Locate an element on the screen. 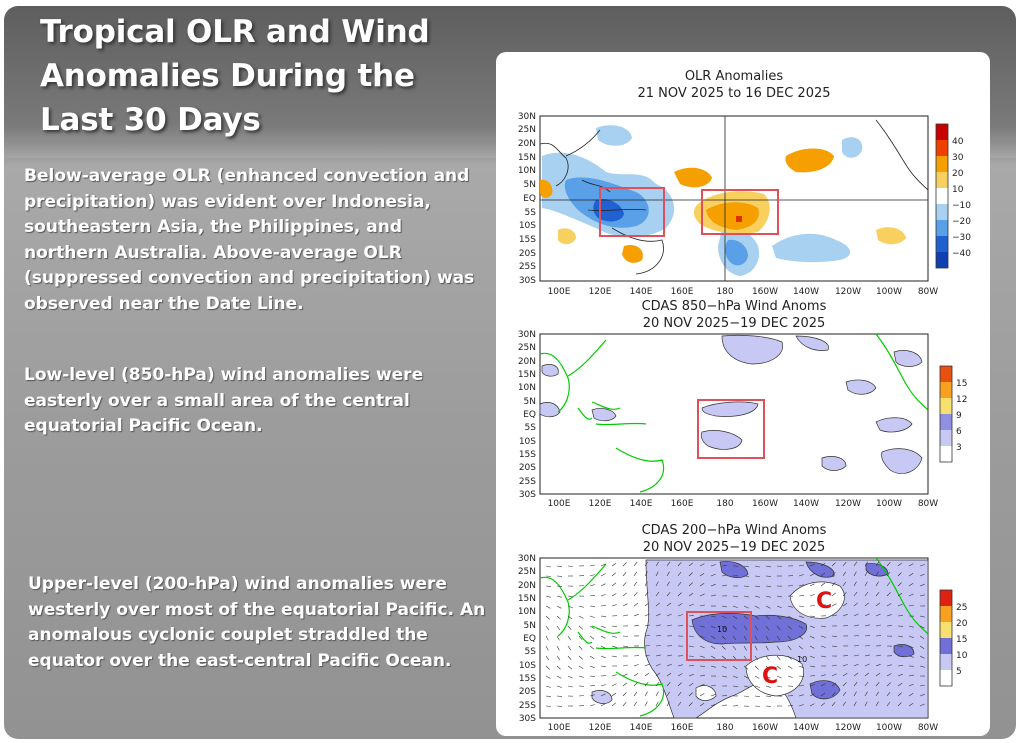 The height and width of the screenshot is (743, 1022). olr-colorbar-label: 30 is located at coordinates (958, 158).